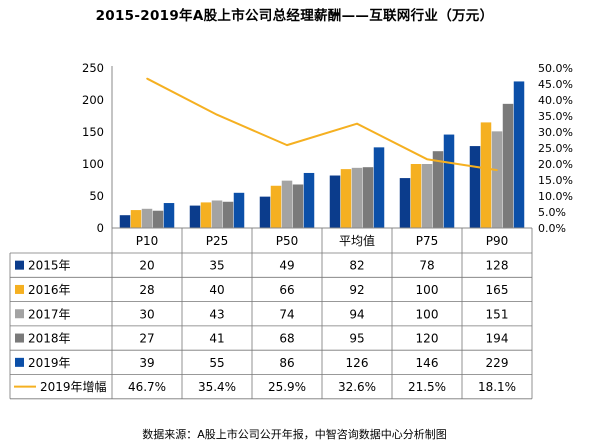 This screenshot has width=589, height=448. I want to click on table-value: 86, so click(286, 363).